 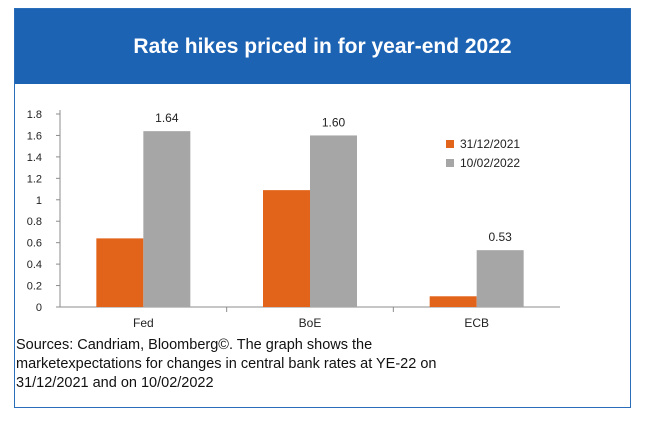 I want to click on y-tick-label: 1.8, so click(x=34, y=115).